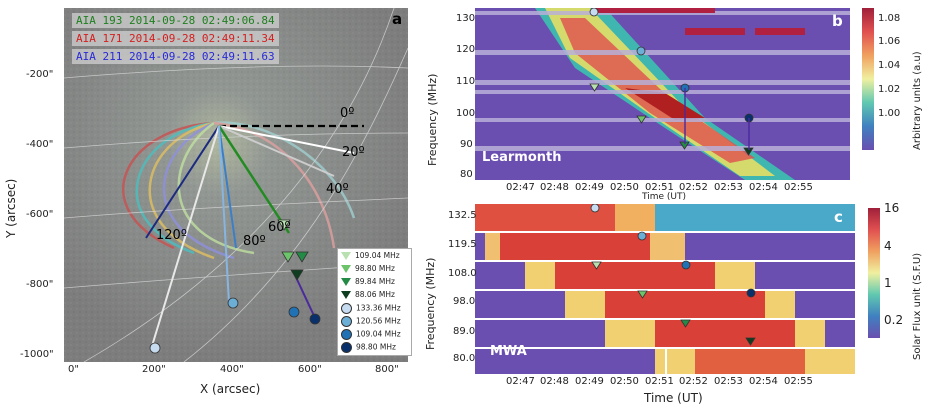  What do you see at coordinates (888, 246) in the screenshot?
I see `cbar-tick-c: 4` at bounding box center [888, 246].